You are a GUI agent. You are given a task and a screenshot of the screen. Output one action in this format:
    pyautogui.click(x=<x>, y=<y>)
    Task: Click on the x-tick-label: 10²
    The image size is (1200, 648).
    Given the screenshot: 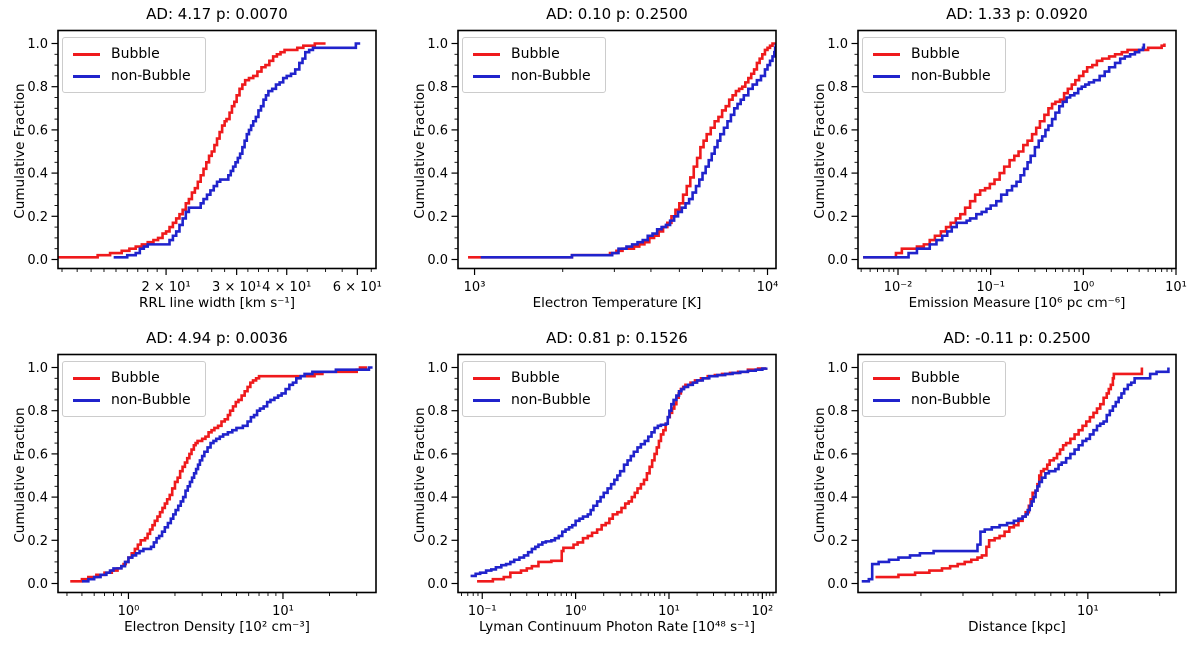 What is the action you would take?
    pyautogui.click(x=762, y=611)
    